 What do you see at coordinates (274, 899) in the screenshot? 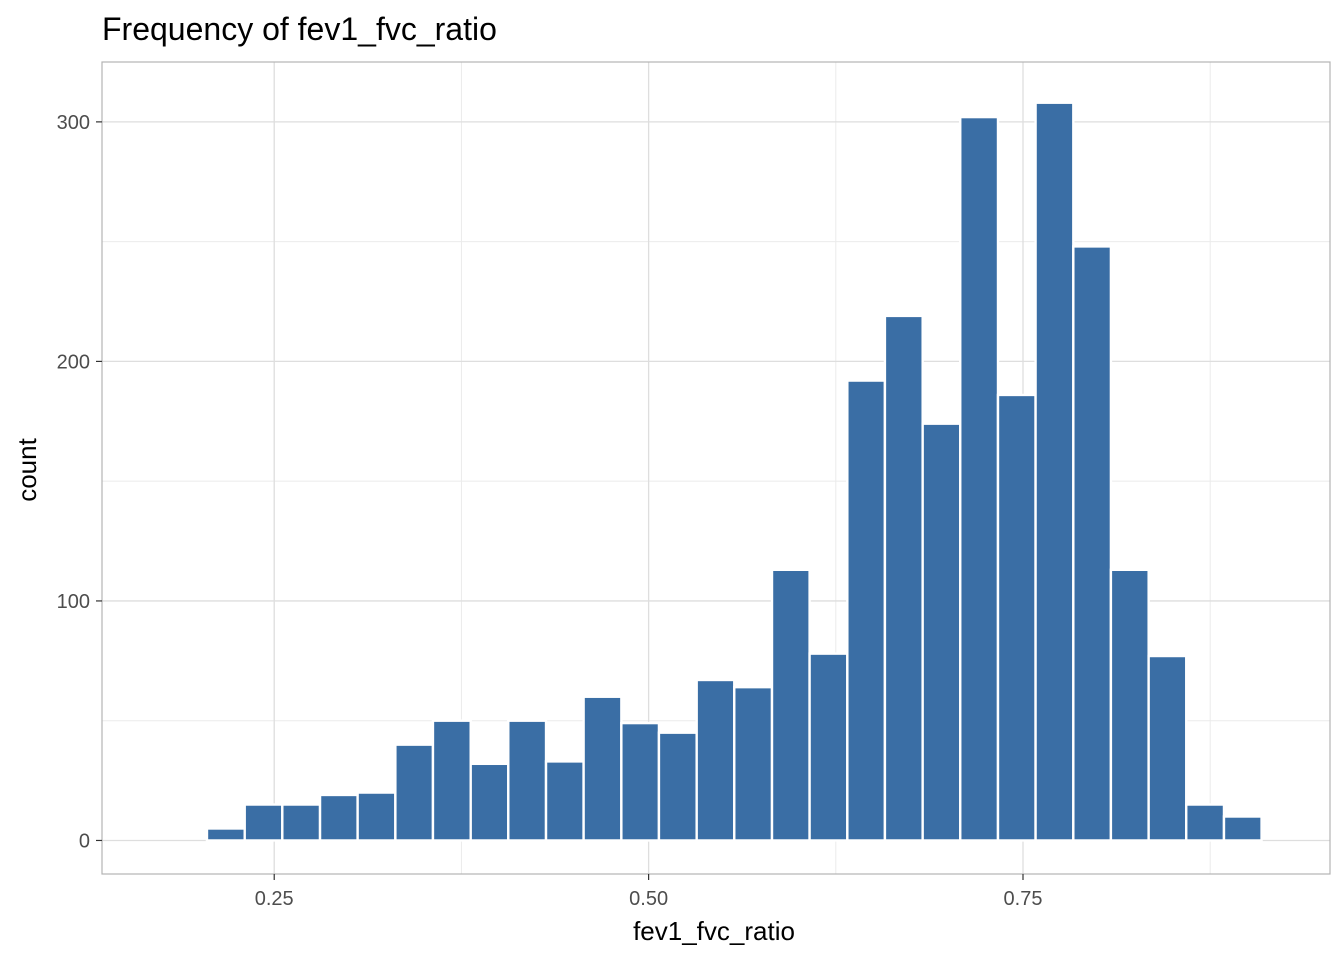
I see `x-tick-label: 0.25` at bounding box center [274, 899].